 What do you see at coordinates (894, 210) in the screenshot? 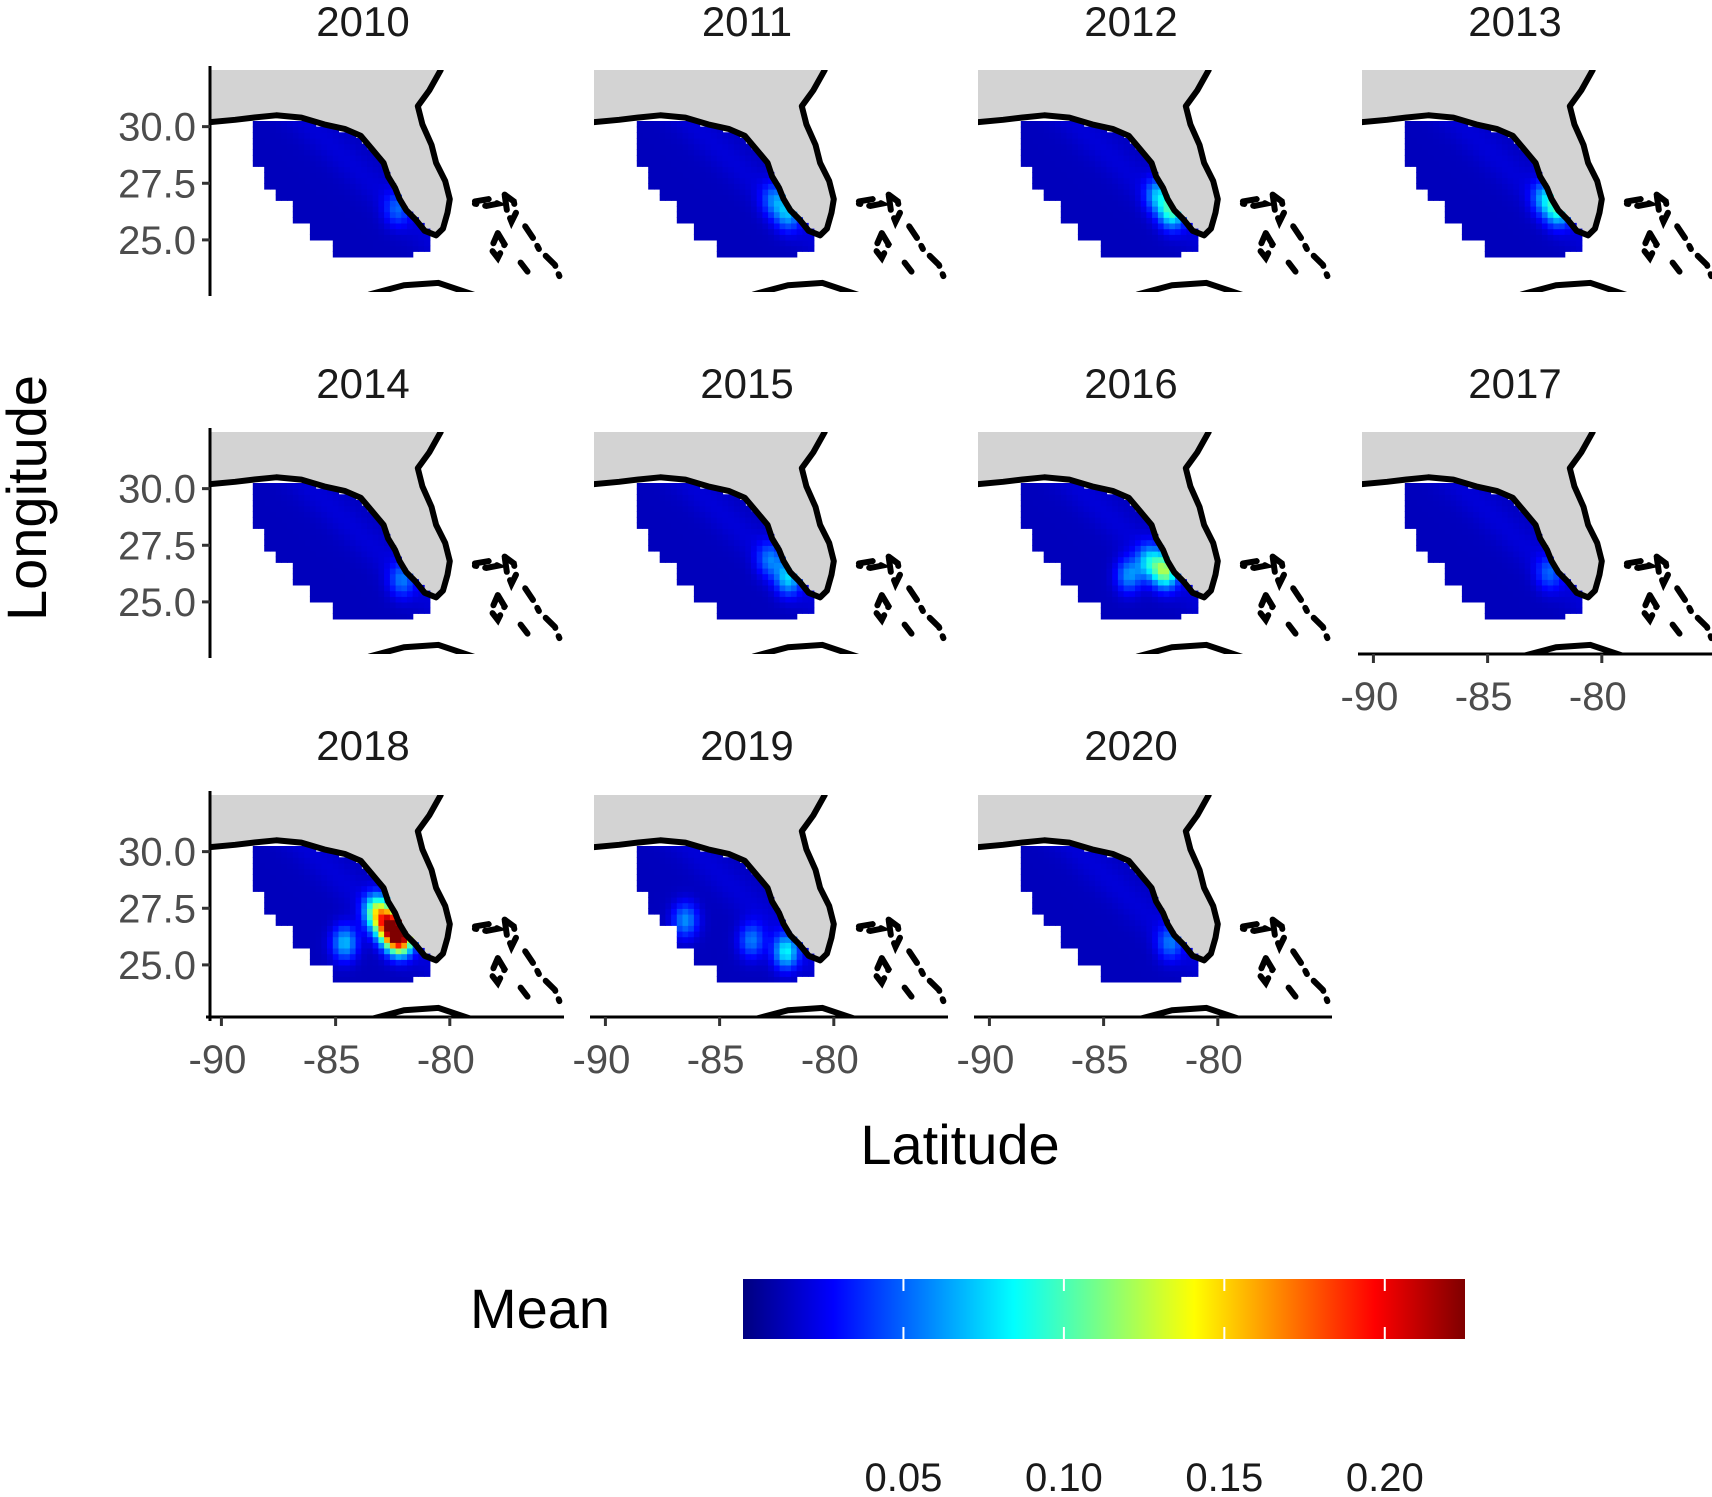
I see `island-outline` at bounding box center [894, 210].